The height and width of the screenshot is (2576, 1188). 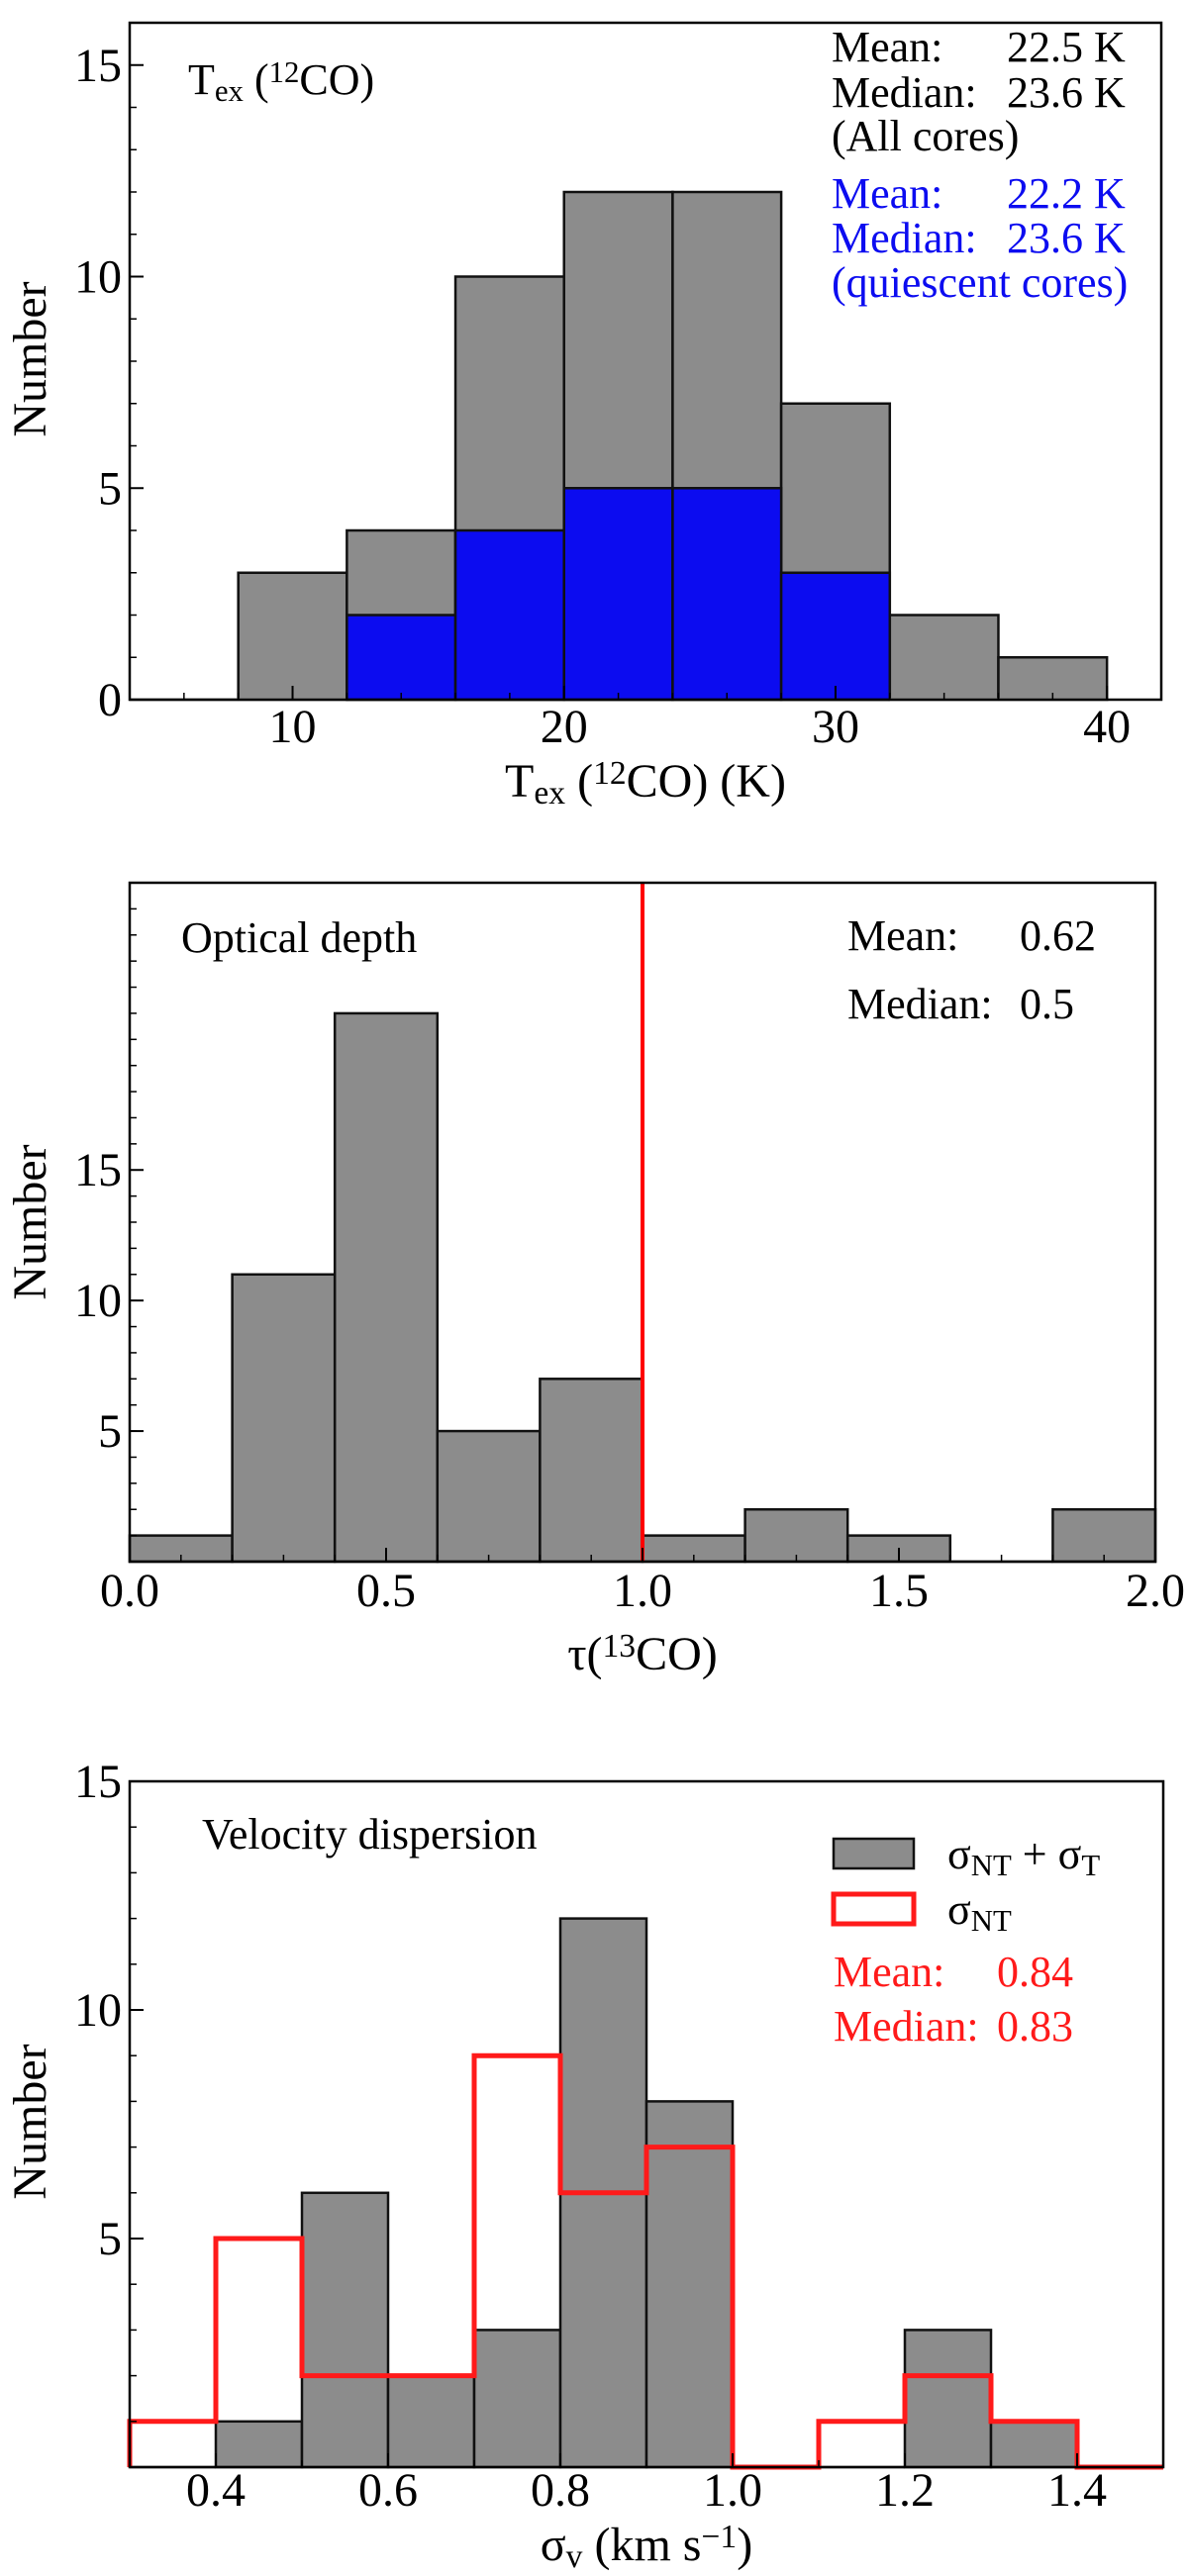 I want to click on stat-value: 0.62, so click(x=1058, y=935).